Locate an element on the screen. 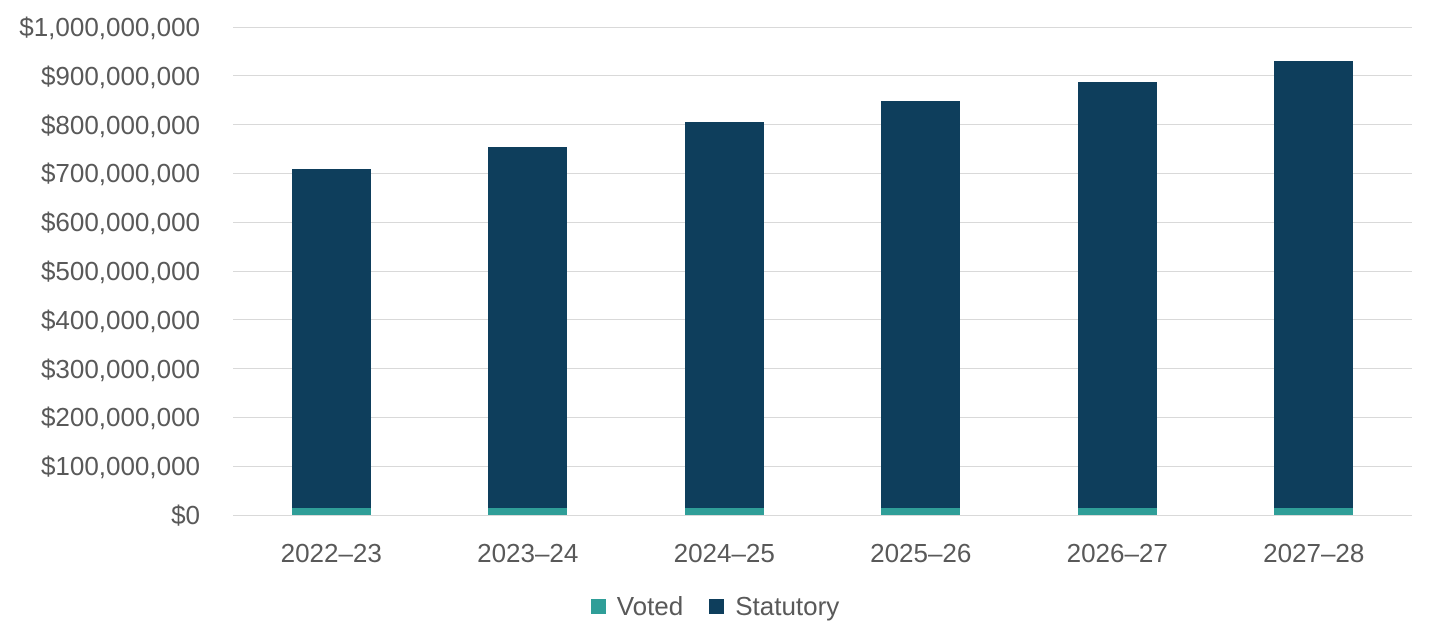 This screenshot has height=637, width=1430. x-tick-label: 2027–28 is located at coordinates (1314, 553).